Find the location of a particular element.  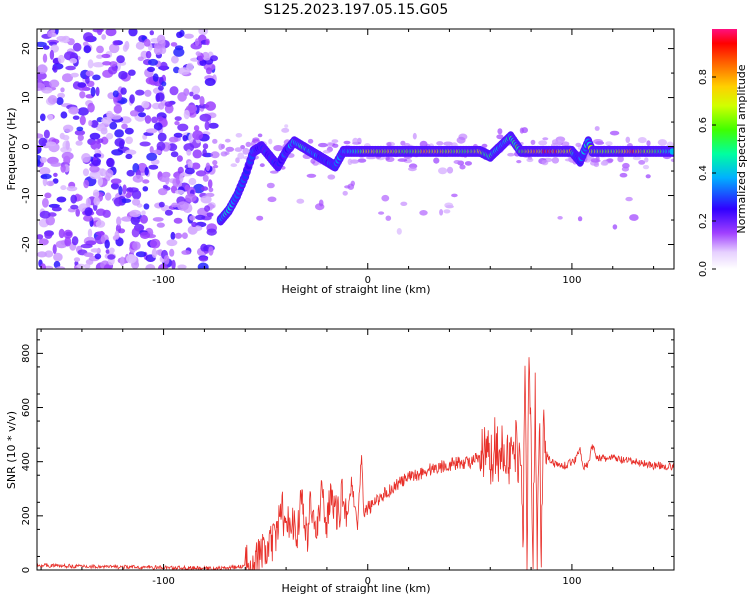

snr-xlabel: Height of straight line (km) is located at coordinates (355, 588).